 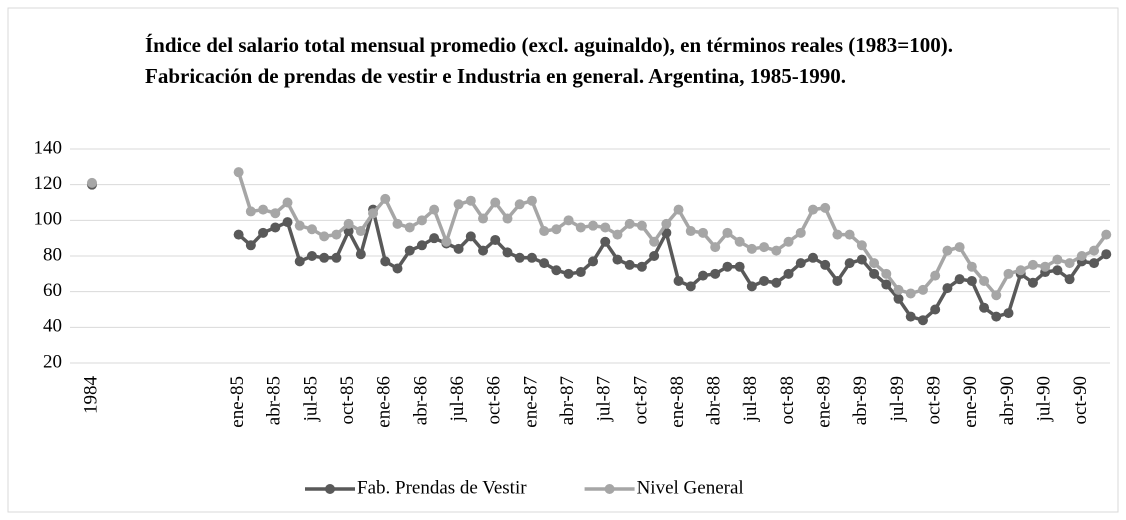 I want to click on x-tick-label: ene-88, so click(x=677, y=402).